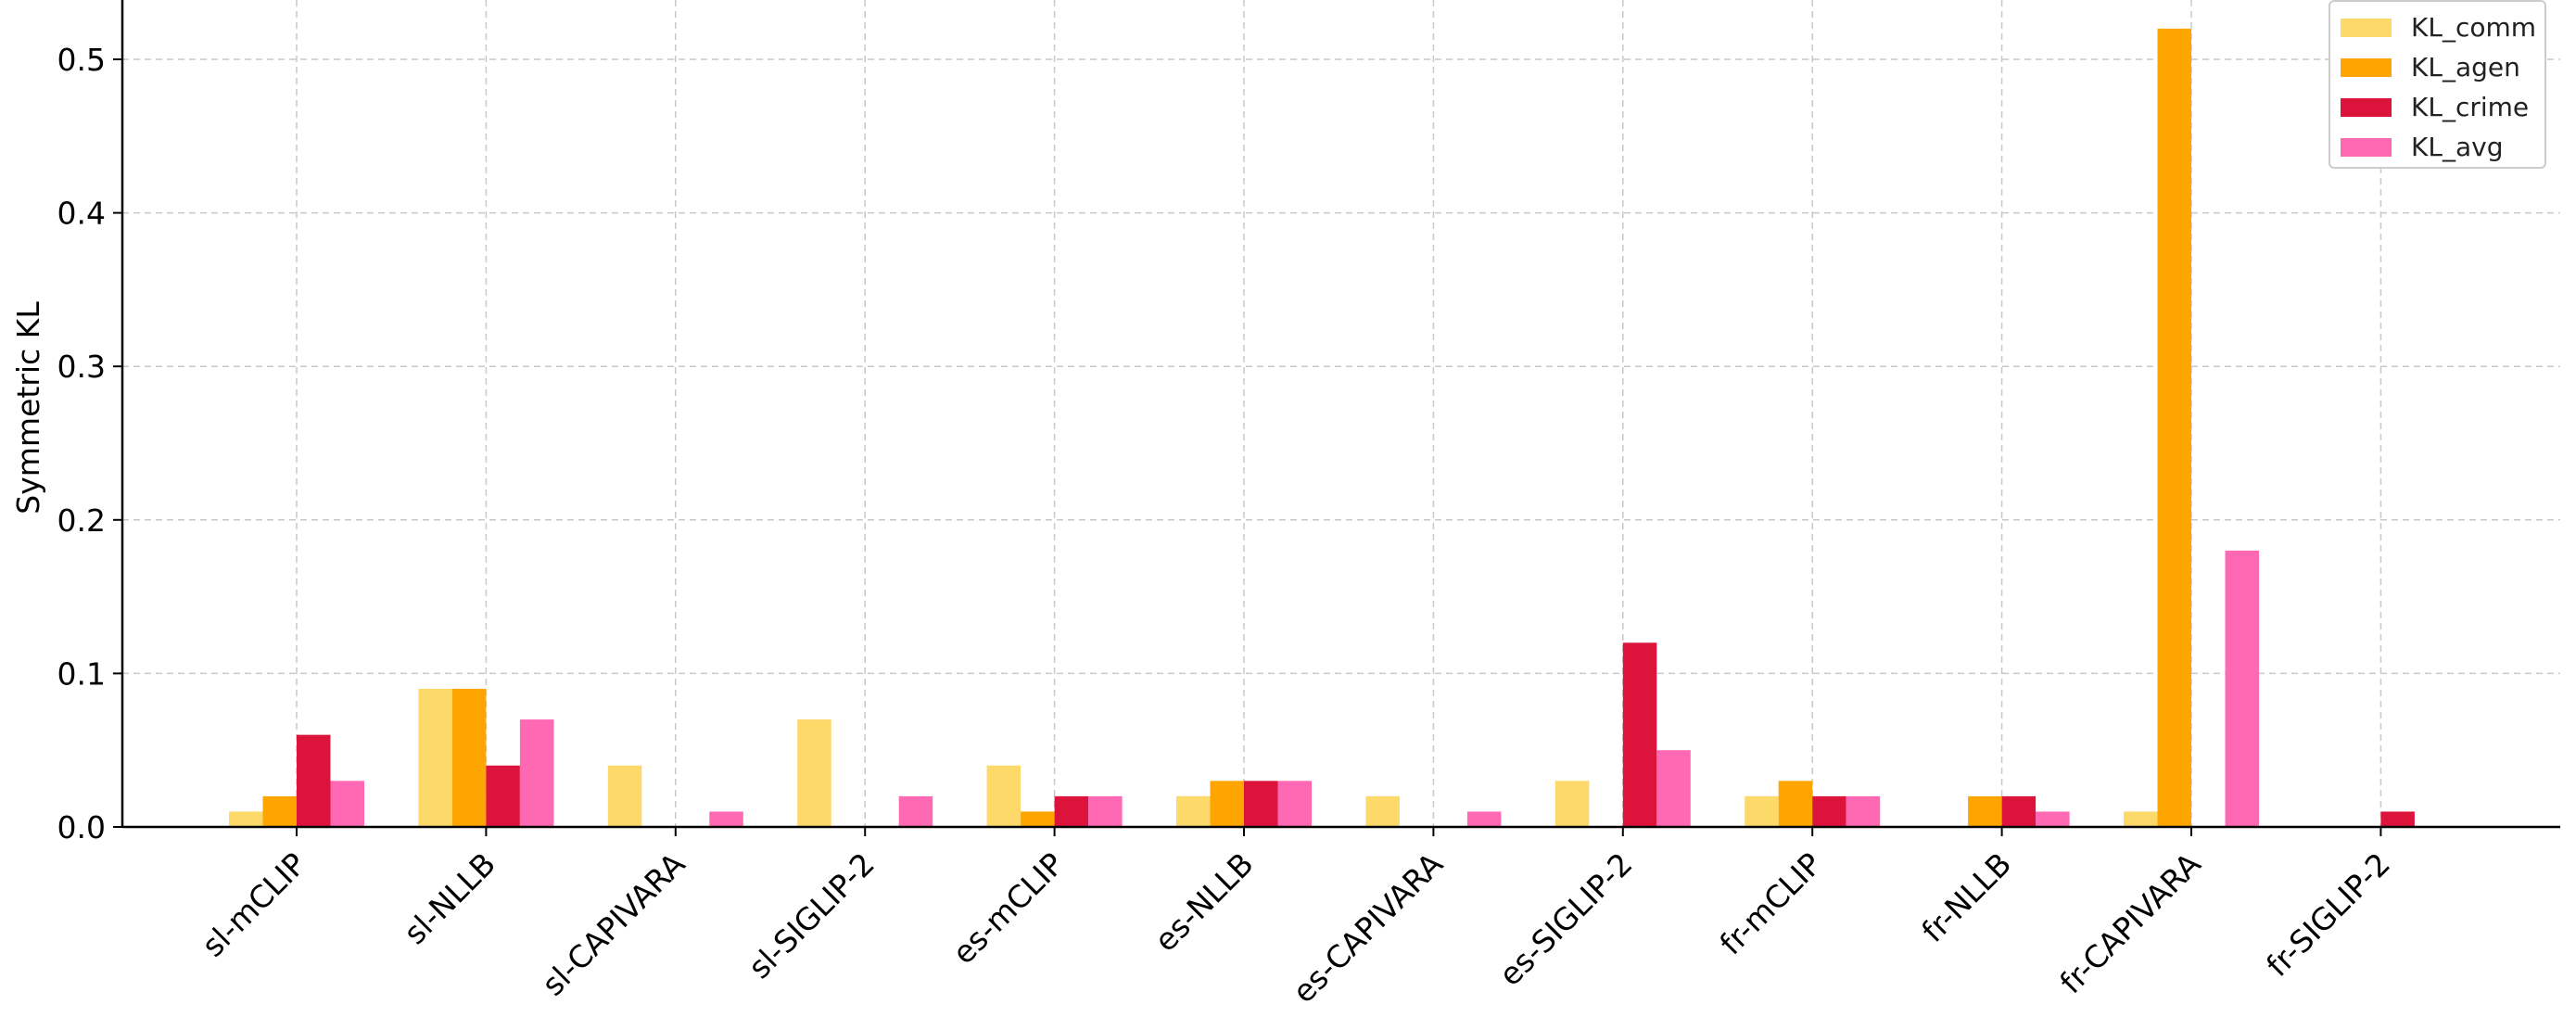 This screenshot has width=2576, height=1017. Describe the element at coordinates (81, 673) in the screenshot. I see `y-tick-label: 0.1` at that location.